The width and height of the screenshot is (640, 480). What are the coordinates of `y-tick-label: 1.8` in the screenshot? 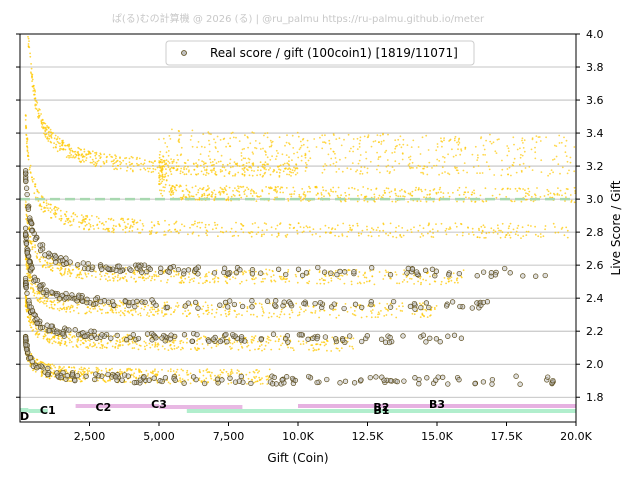 It's located at (595, 397).